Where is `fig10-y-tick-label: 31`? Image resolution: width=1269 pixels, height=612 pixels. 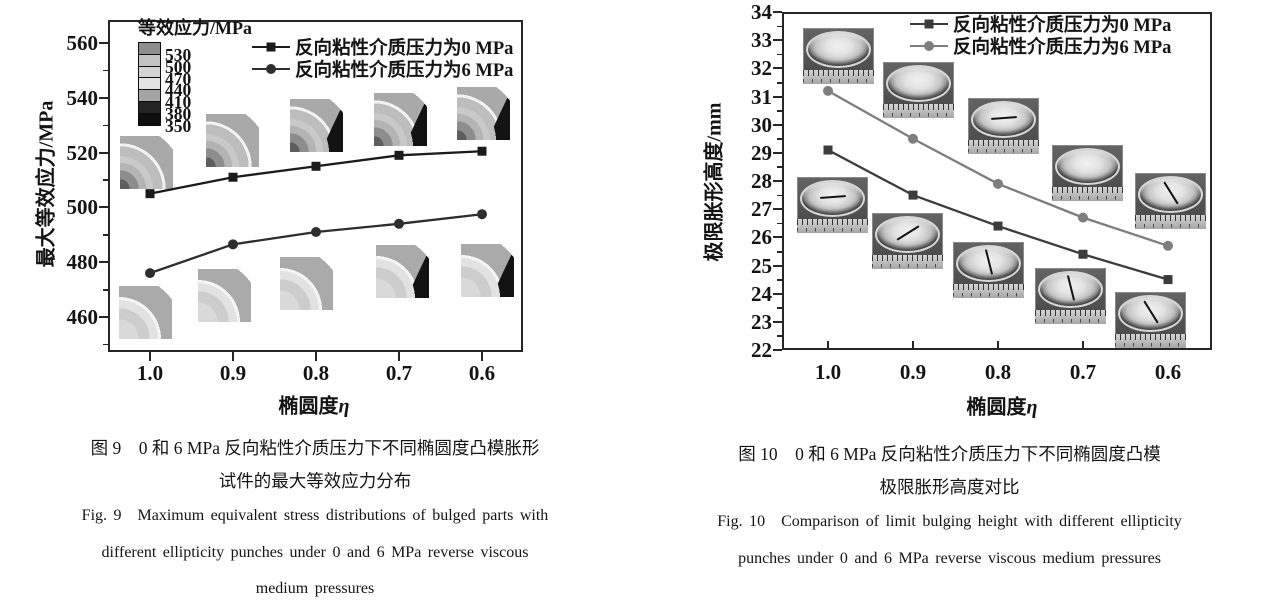 fig10-y-tick-label: 31 is located at coordinates (761, 96).